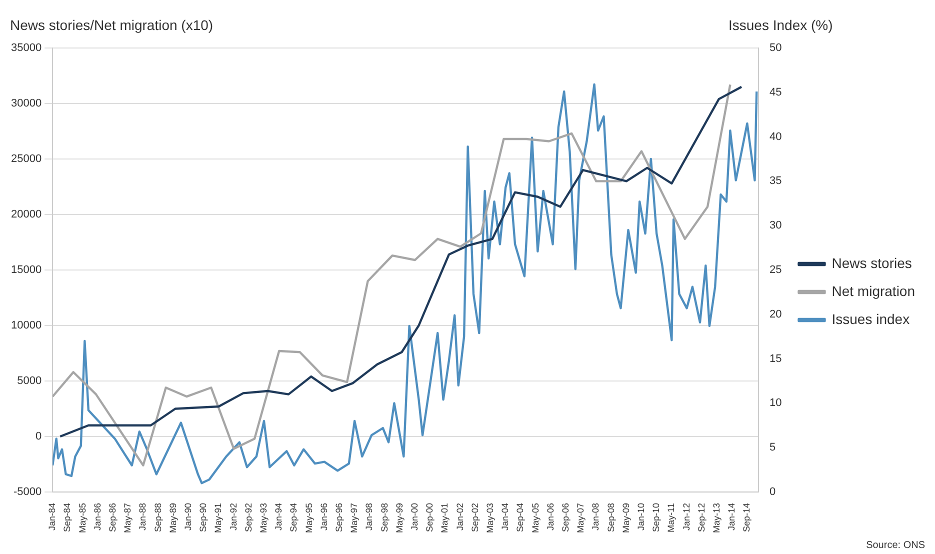 The height and width of the screenshot is (554, 935). What do you see at coordinates (776, 270) in the screenshot?
I see `y2-tick-label: 25` at bounding box center [776, 270].